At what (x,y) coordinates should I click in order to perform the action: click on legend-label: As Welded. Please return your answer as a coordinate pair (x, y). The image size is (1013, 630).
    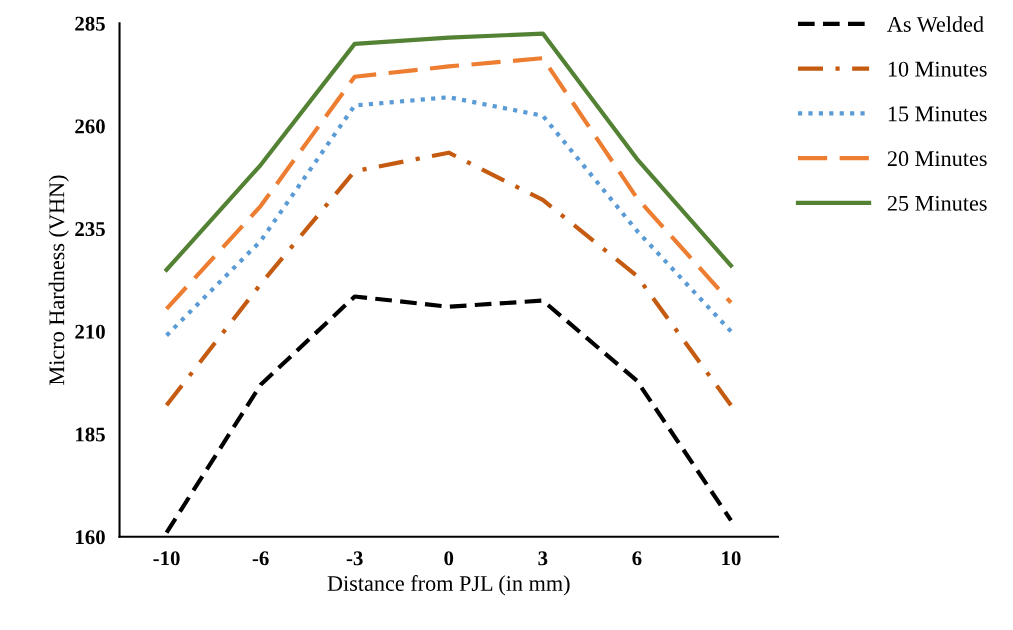
    Looking at the image, I should click on (935, 24).